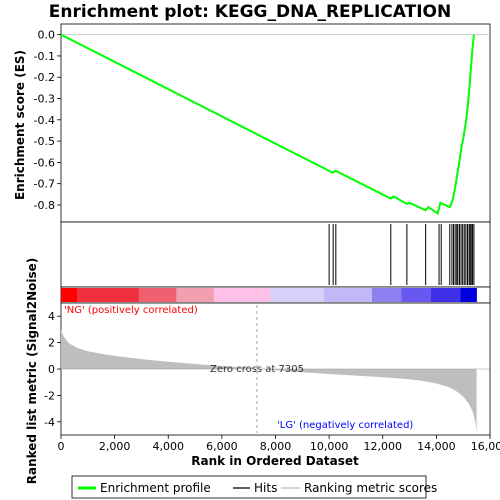 This screenshot has width=500, height=500. What do you see at coordinates (51, 316) in the screenshot?
I see `metric-tick-label: 4` at bounding box center [51, 316].